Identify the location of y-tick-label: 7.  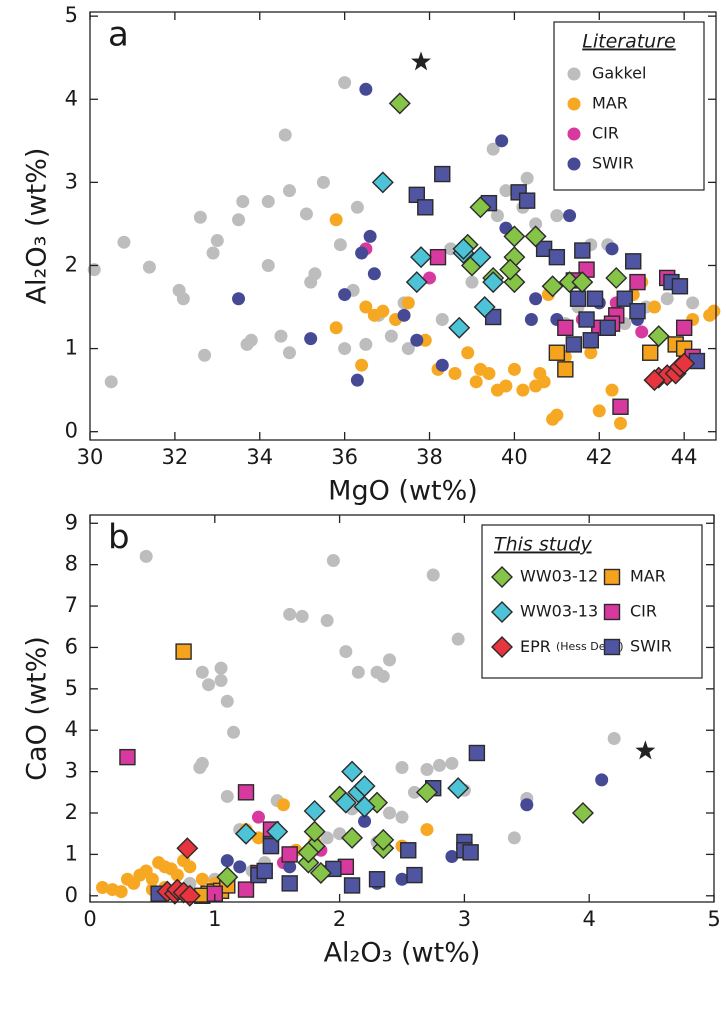
(71, 605).